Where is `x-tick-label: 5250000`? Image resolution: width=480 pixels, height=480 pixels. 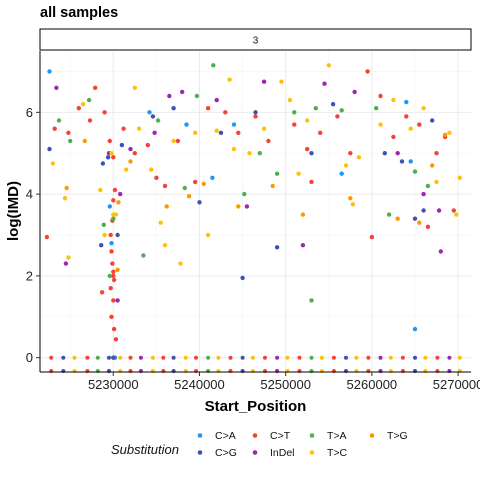 x-tick-label: 5250000 is located at coordinates (285, 384).